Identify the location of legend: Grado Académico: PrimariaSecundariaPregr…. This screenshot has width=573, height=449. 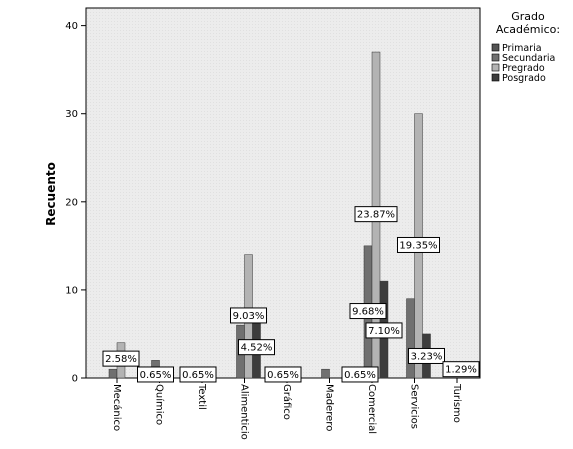
(525, 47).